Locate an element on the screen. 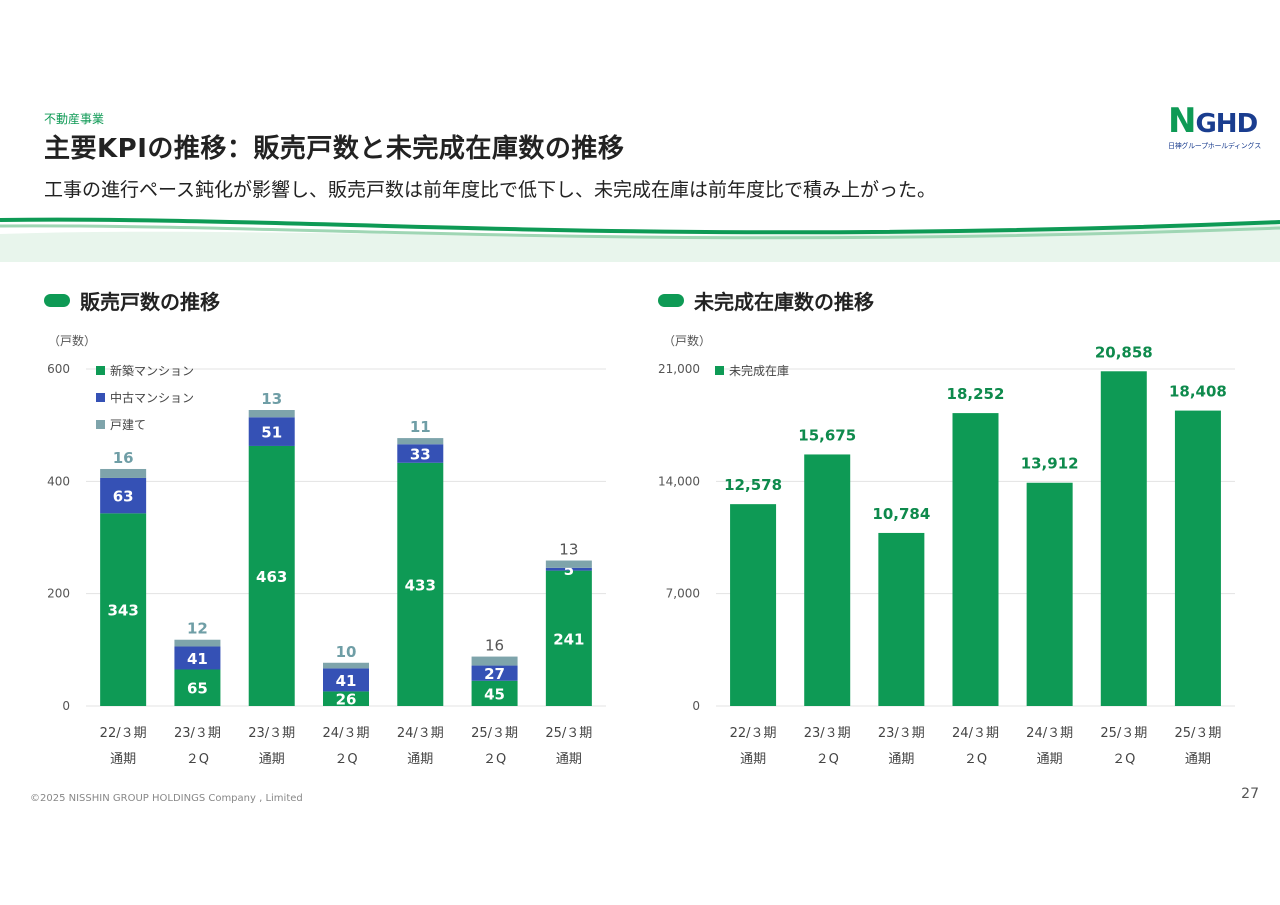 The width and height of the screenshot is (1280, 905). legend-label: 戸建て is located at coordinates (128, 425).